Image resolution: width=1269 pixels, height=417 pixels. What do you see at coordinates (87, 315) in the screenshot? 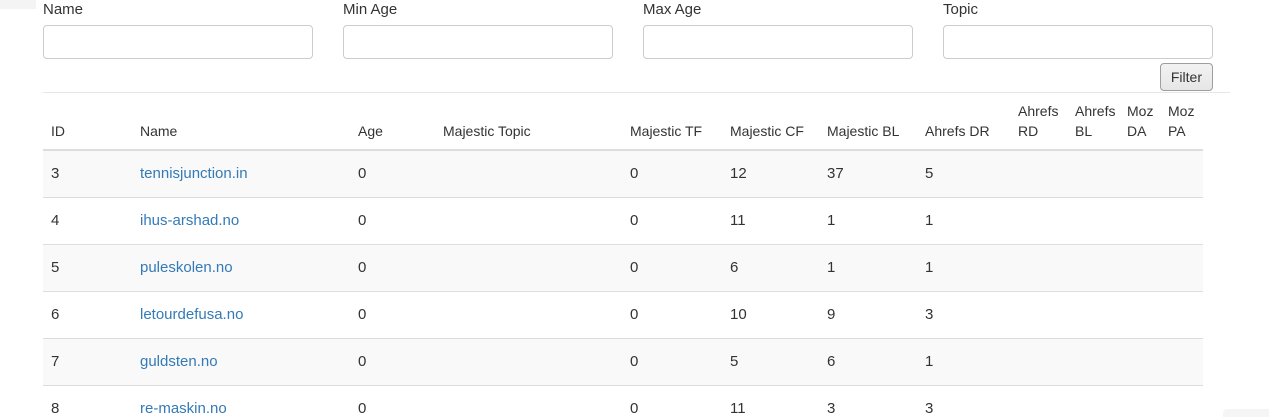
I see `cell-id: 6` at bounding box center [87, 315].